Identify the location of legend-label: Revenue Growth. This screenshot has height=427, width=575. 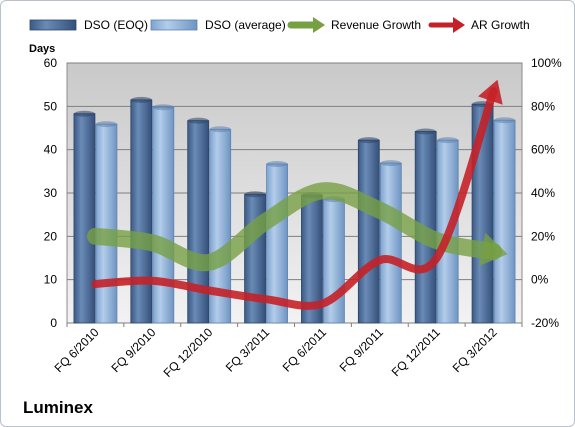
(376, 25).